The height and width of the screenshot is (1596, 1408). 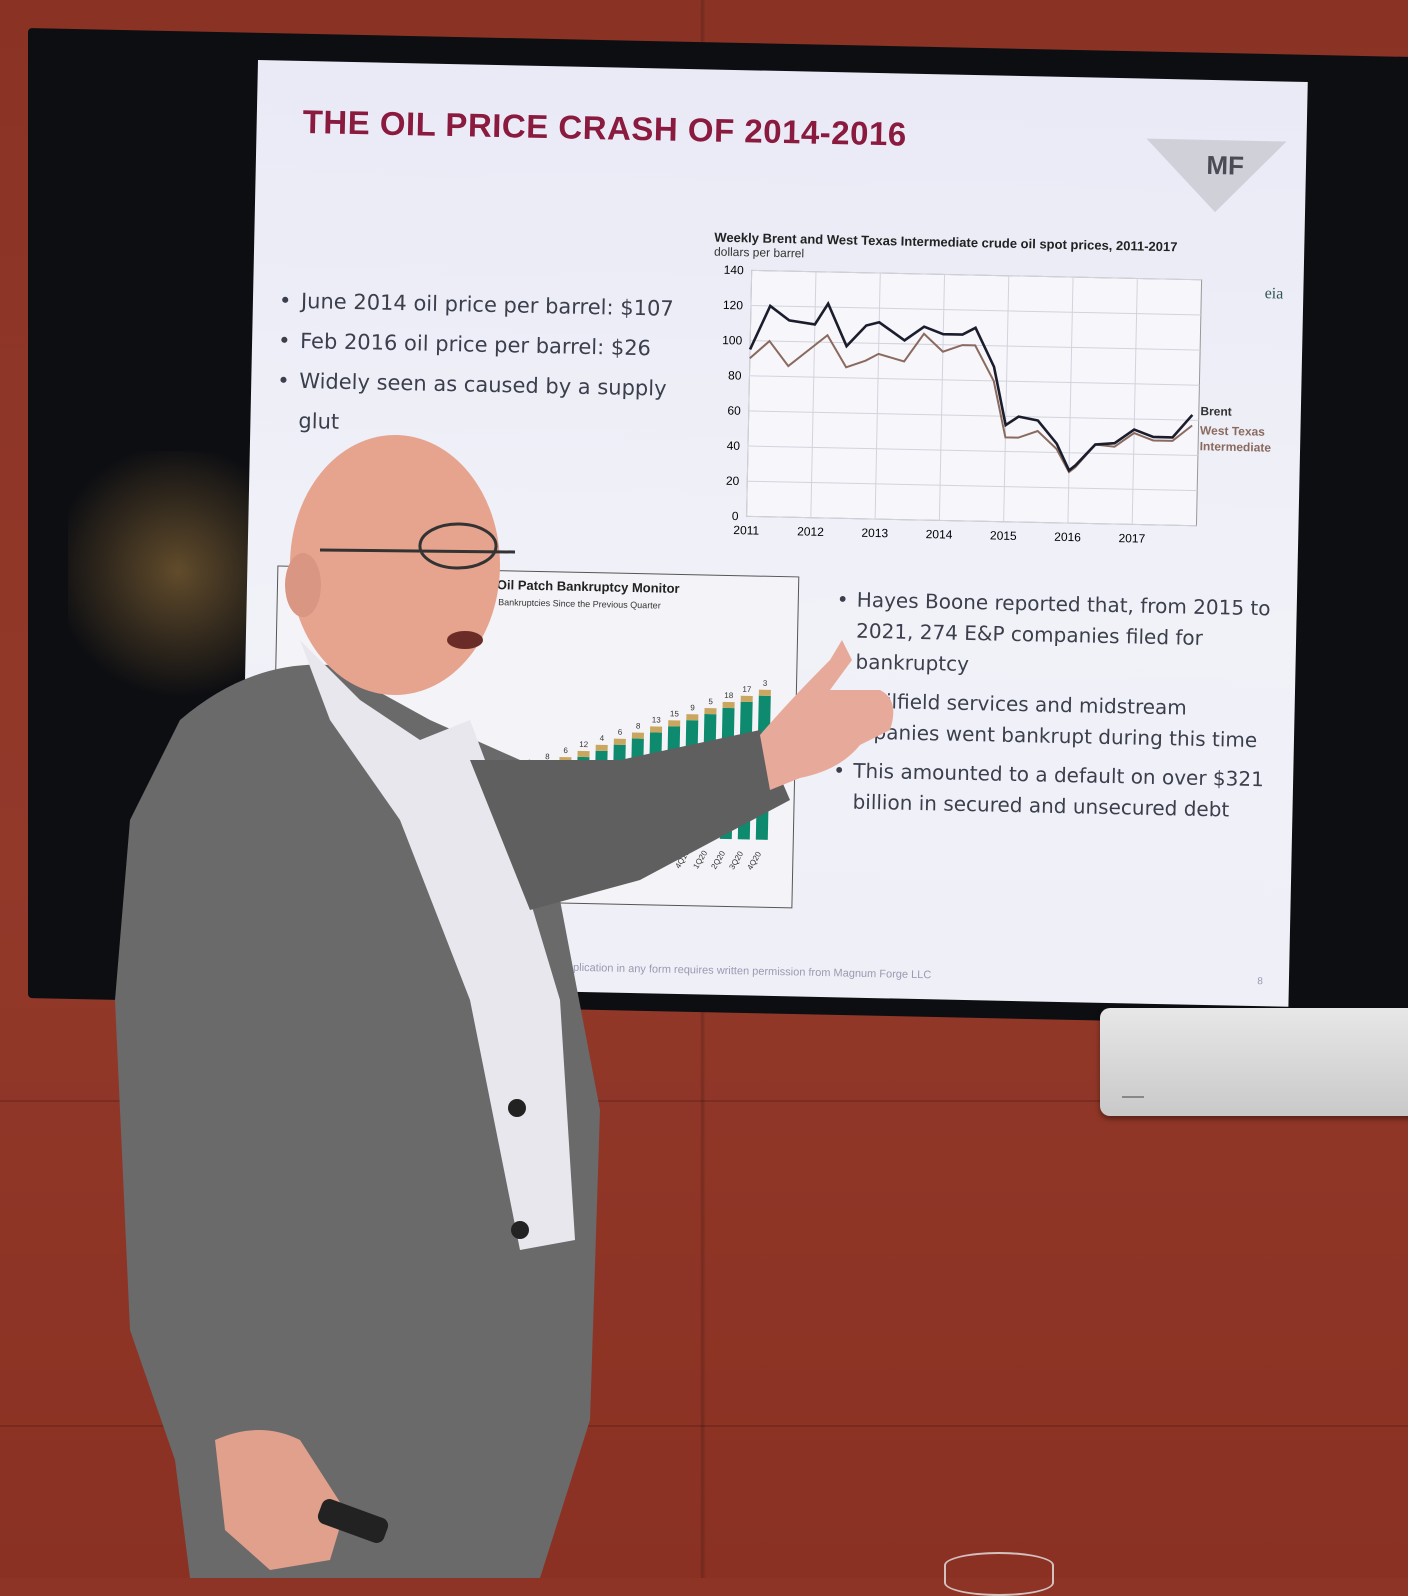 I want to click on cisco-logo-icon, so click(x=1133, y=1101).